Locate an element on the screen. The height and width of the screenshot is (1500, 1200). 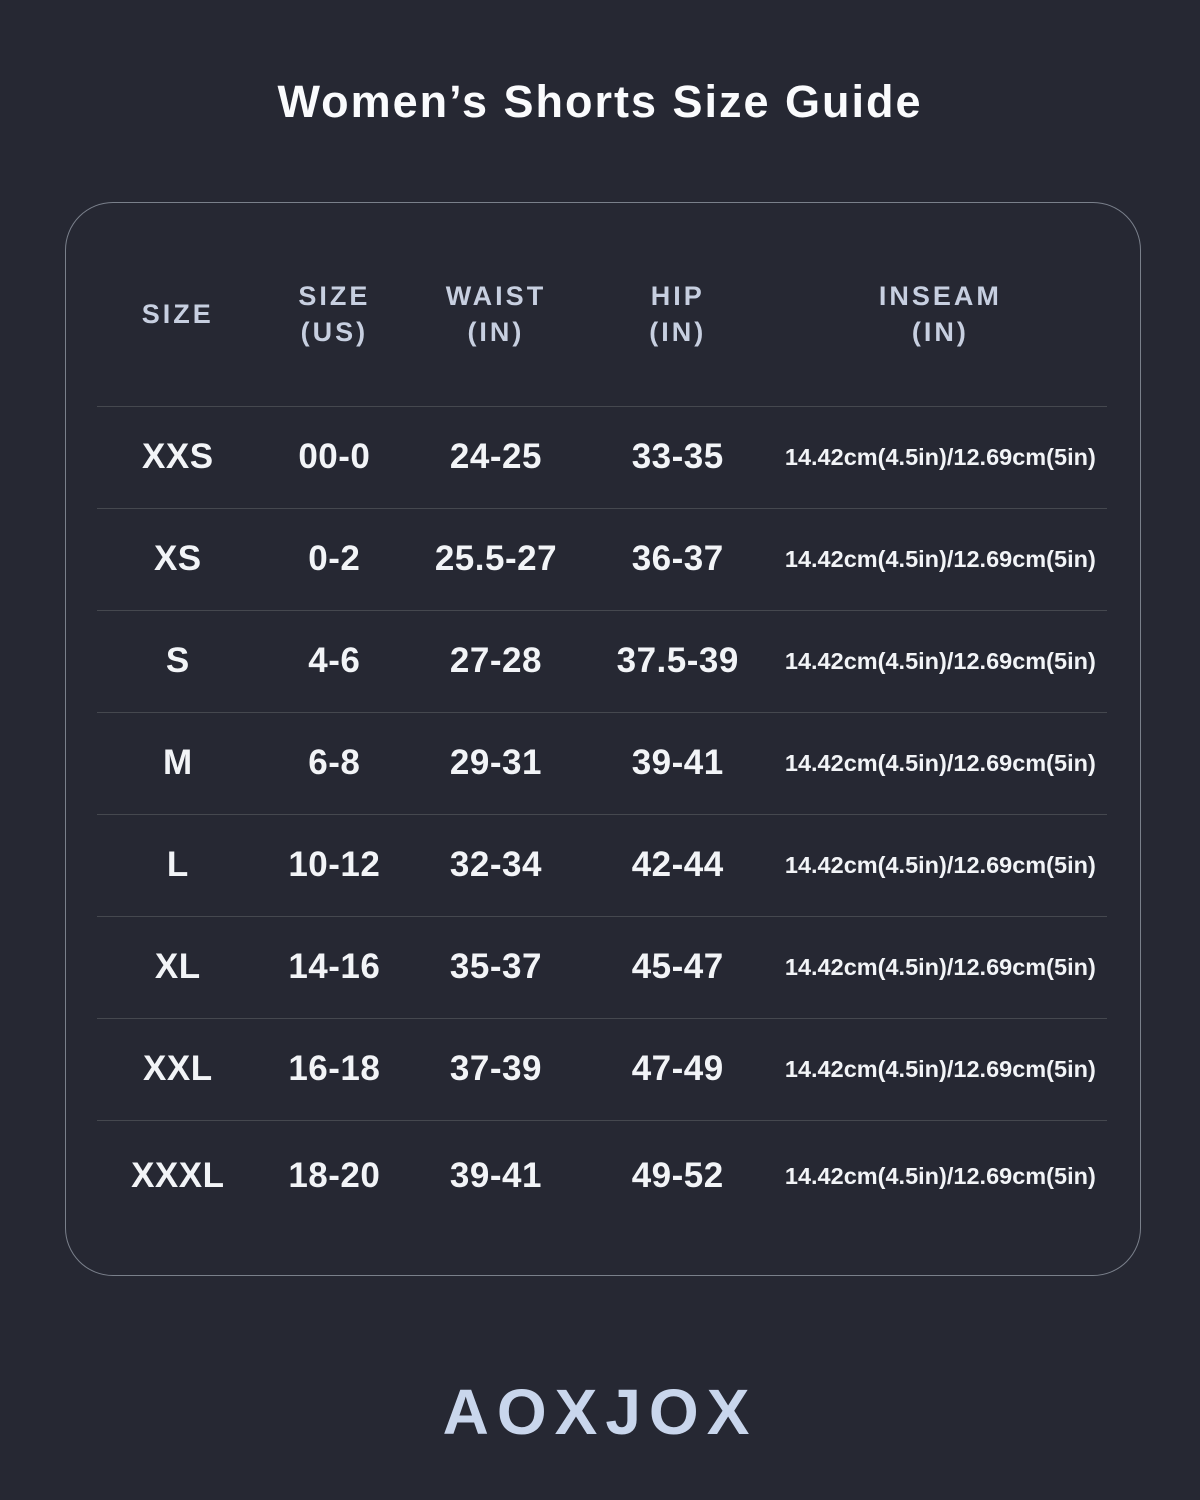
cell-hip: 33-35 is located at coordinates (677, 456).